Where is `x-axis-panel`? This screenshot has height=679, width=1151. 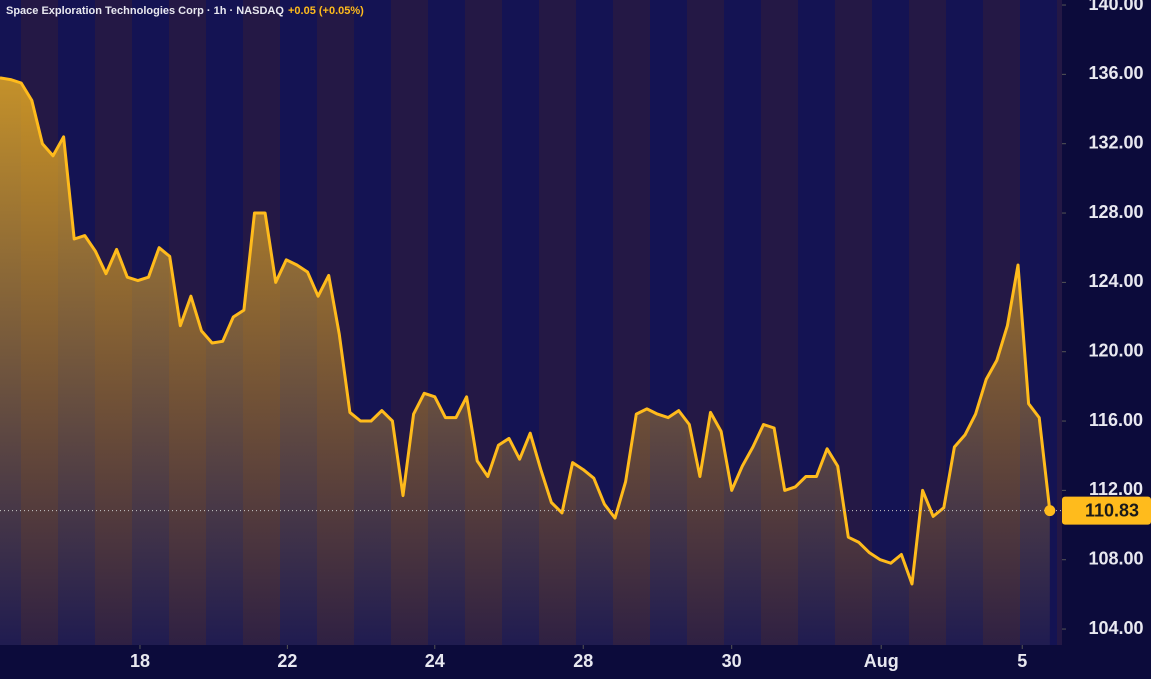 x-axis-panel is located at coordinates (575, 662).